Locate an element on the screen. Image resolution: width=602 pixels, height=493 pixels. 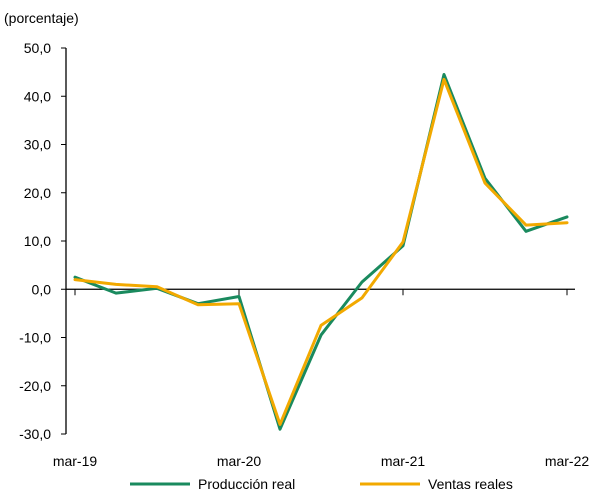
y-tick-label: 20,0 is located at coordinates (37, 193).